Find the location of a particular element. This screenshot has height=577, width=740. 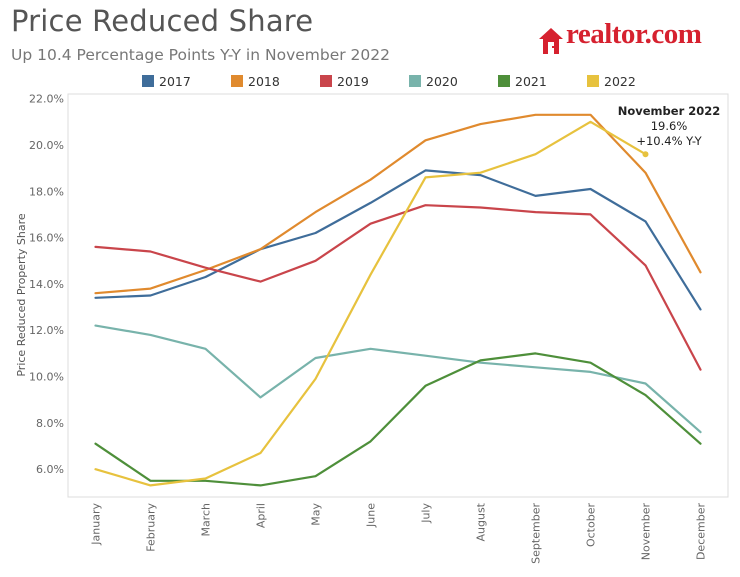

legend-label: 2022 is located at coordinates (620, 81).